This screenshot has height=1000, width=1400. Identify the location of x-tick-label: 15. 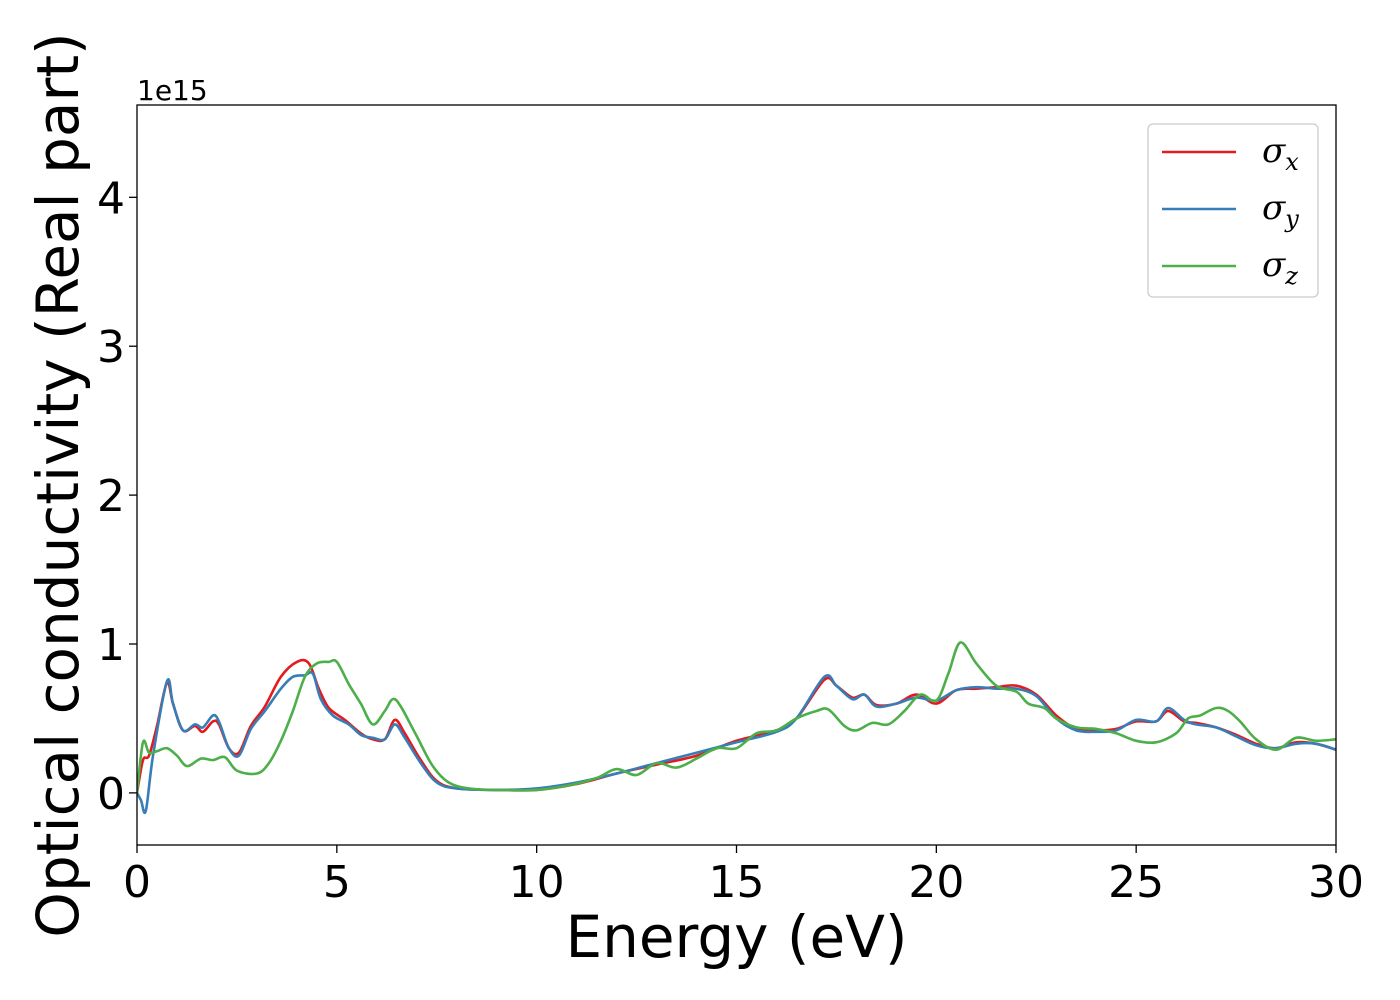
(737, 882).